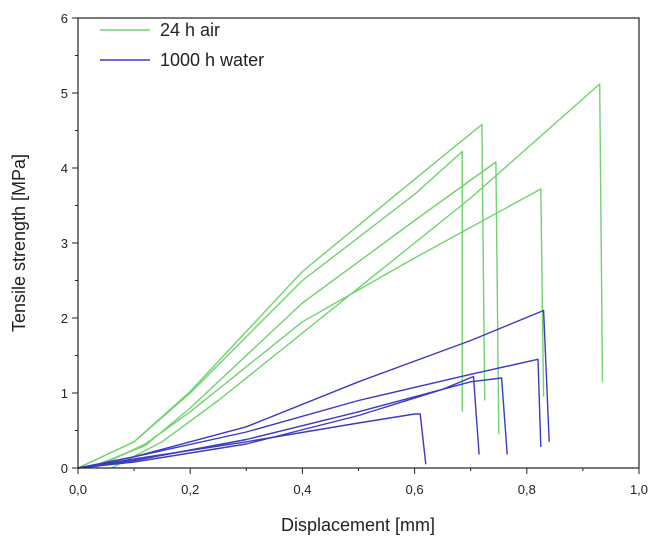 The height and width of the screenshot is (543, 655). I want to click on y-tick-label: 5, so click(64, 93).